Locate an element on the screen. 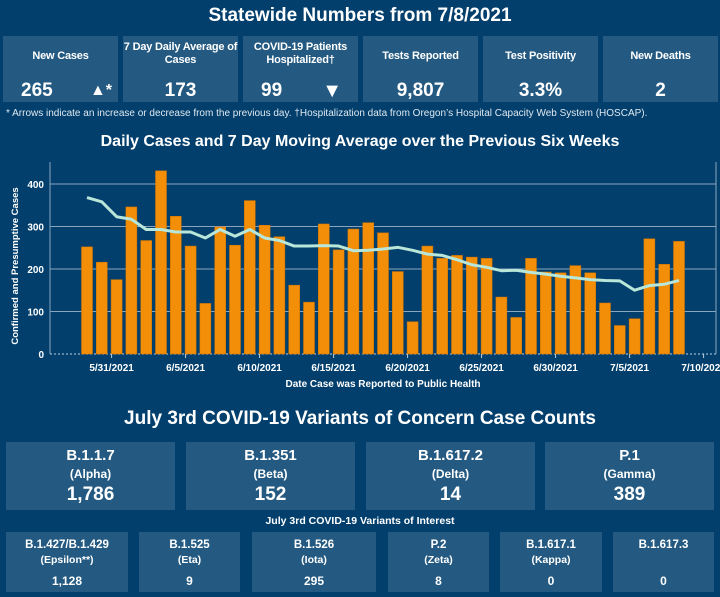  x-tick-label: 7/5/2021 is located at coordinates (629, 368).